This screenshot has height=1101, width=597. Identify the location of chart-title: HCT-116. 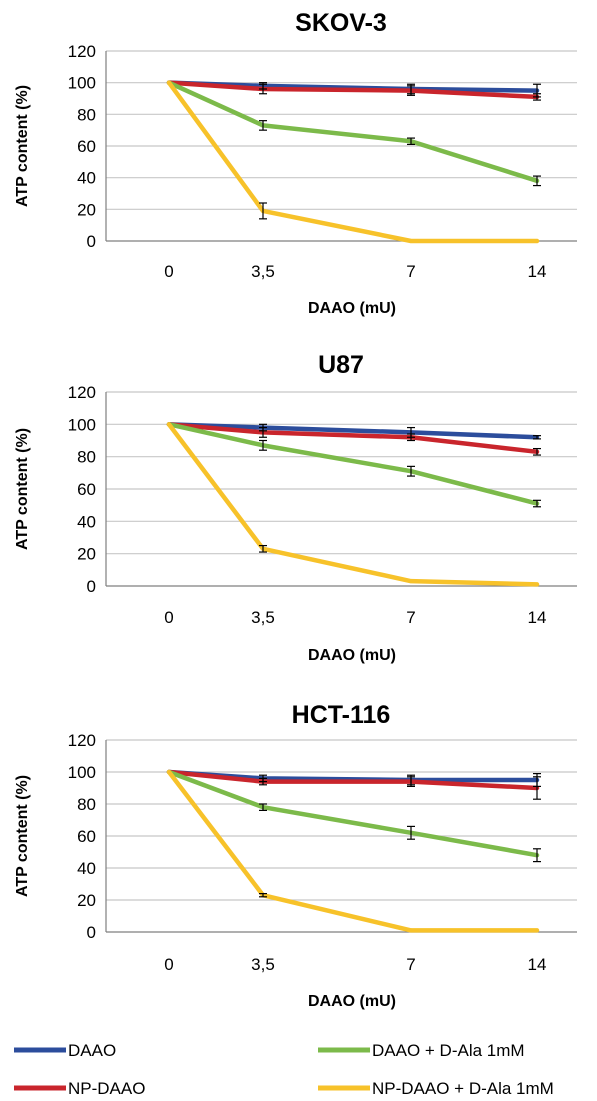
(341, 715).